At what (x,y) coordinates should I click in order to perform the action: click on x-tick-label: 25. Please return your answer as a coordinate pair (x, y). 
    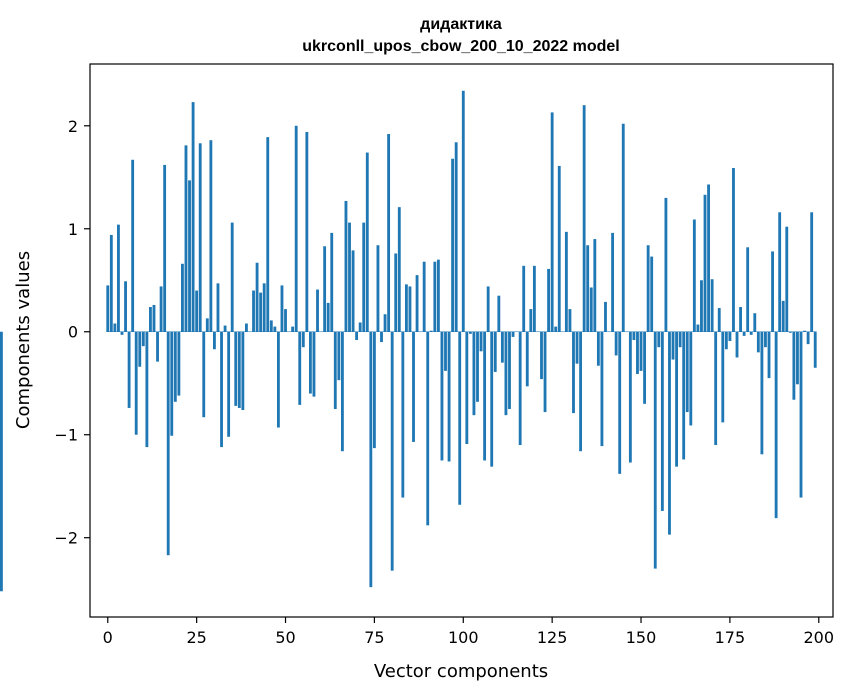
    Looking at the image, I should click on (196, 637).